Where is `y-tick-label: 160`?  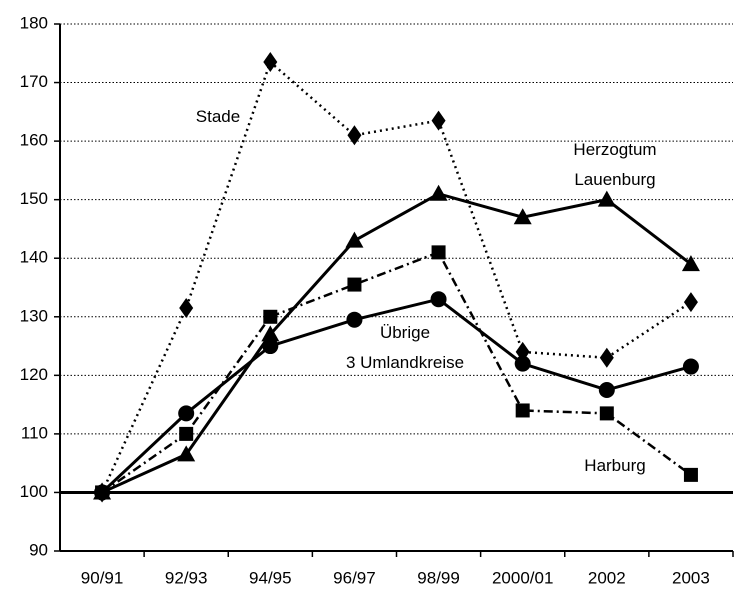
y-tick-label: 160 is located at coordinates (34, 140).